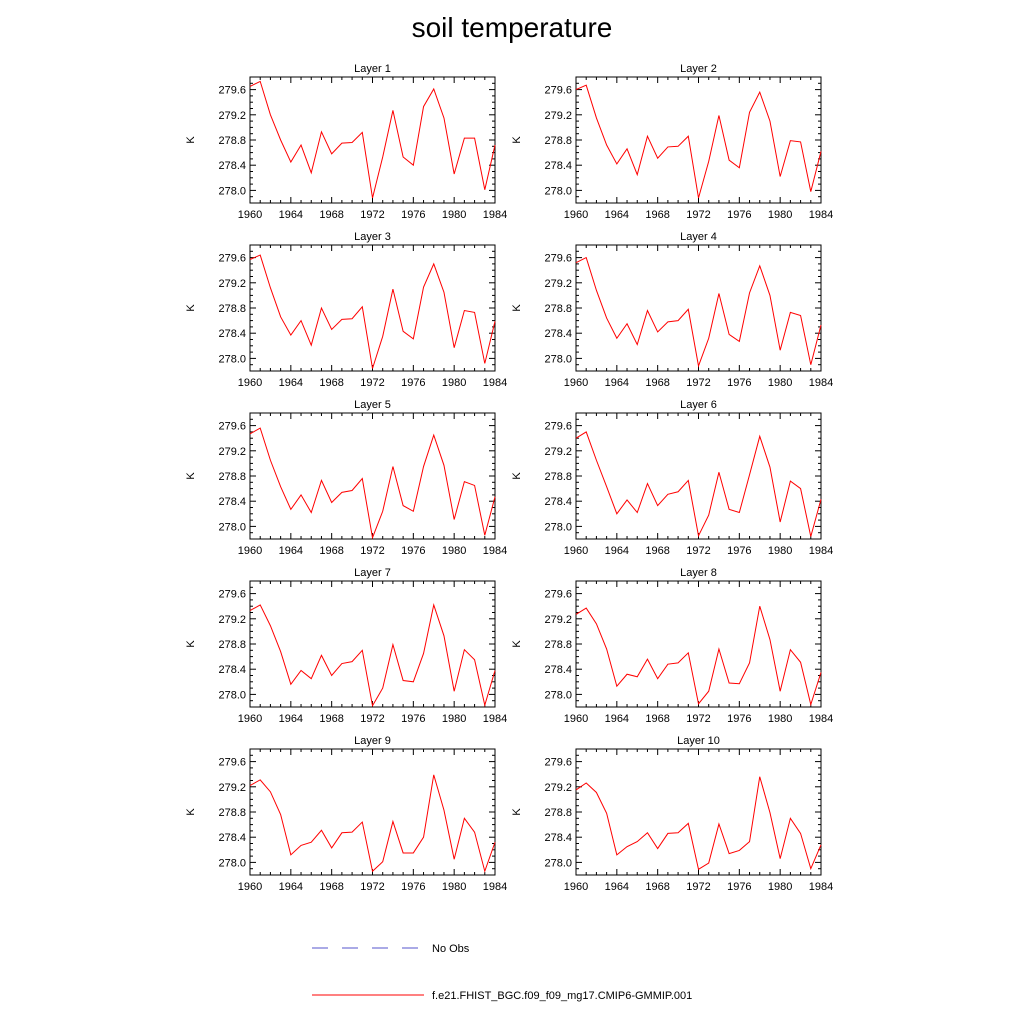 This screenshot has width=1024, height=1024. What do you see at coordinates (698, 573) in the screenshot?
I see `panel-title: Layer 8` at bounding box center [698, 573].